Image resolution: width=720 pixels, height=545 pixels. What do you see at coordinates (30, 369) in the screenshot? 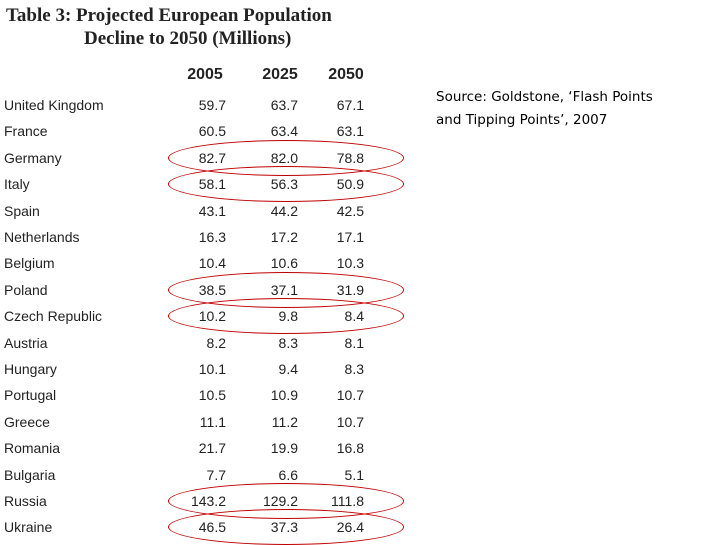
I see `country-name: Hungary` at bounding box center [30, 369].